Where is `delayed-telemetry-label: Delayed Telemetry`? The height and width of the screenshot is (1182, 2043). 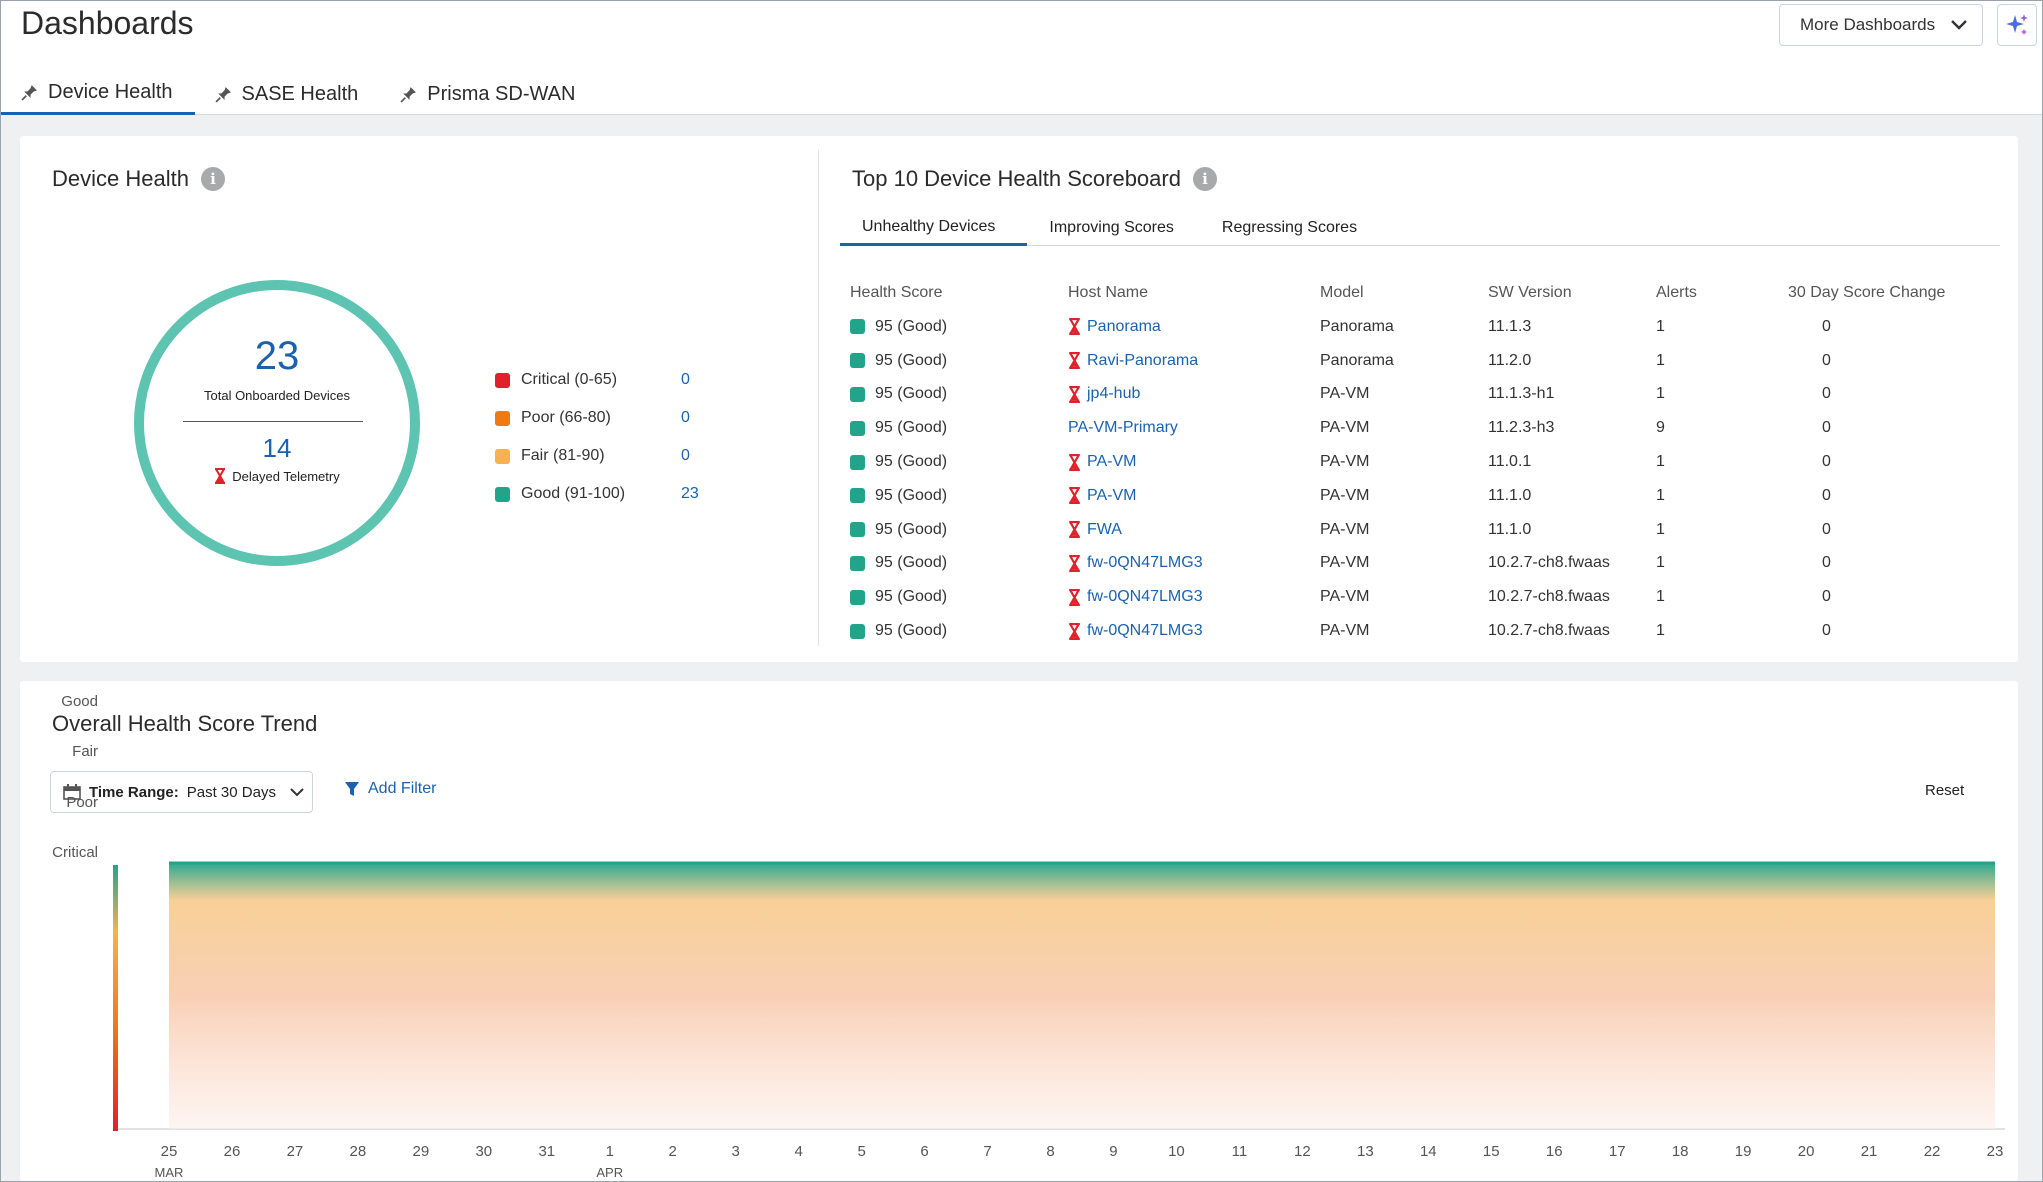
delayed-telemetry-label: Delayed Telemetry is located at coordinates (286, 476).